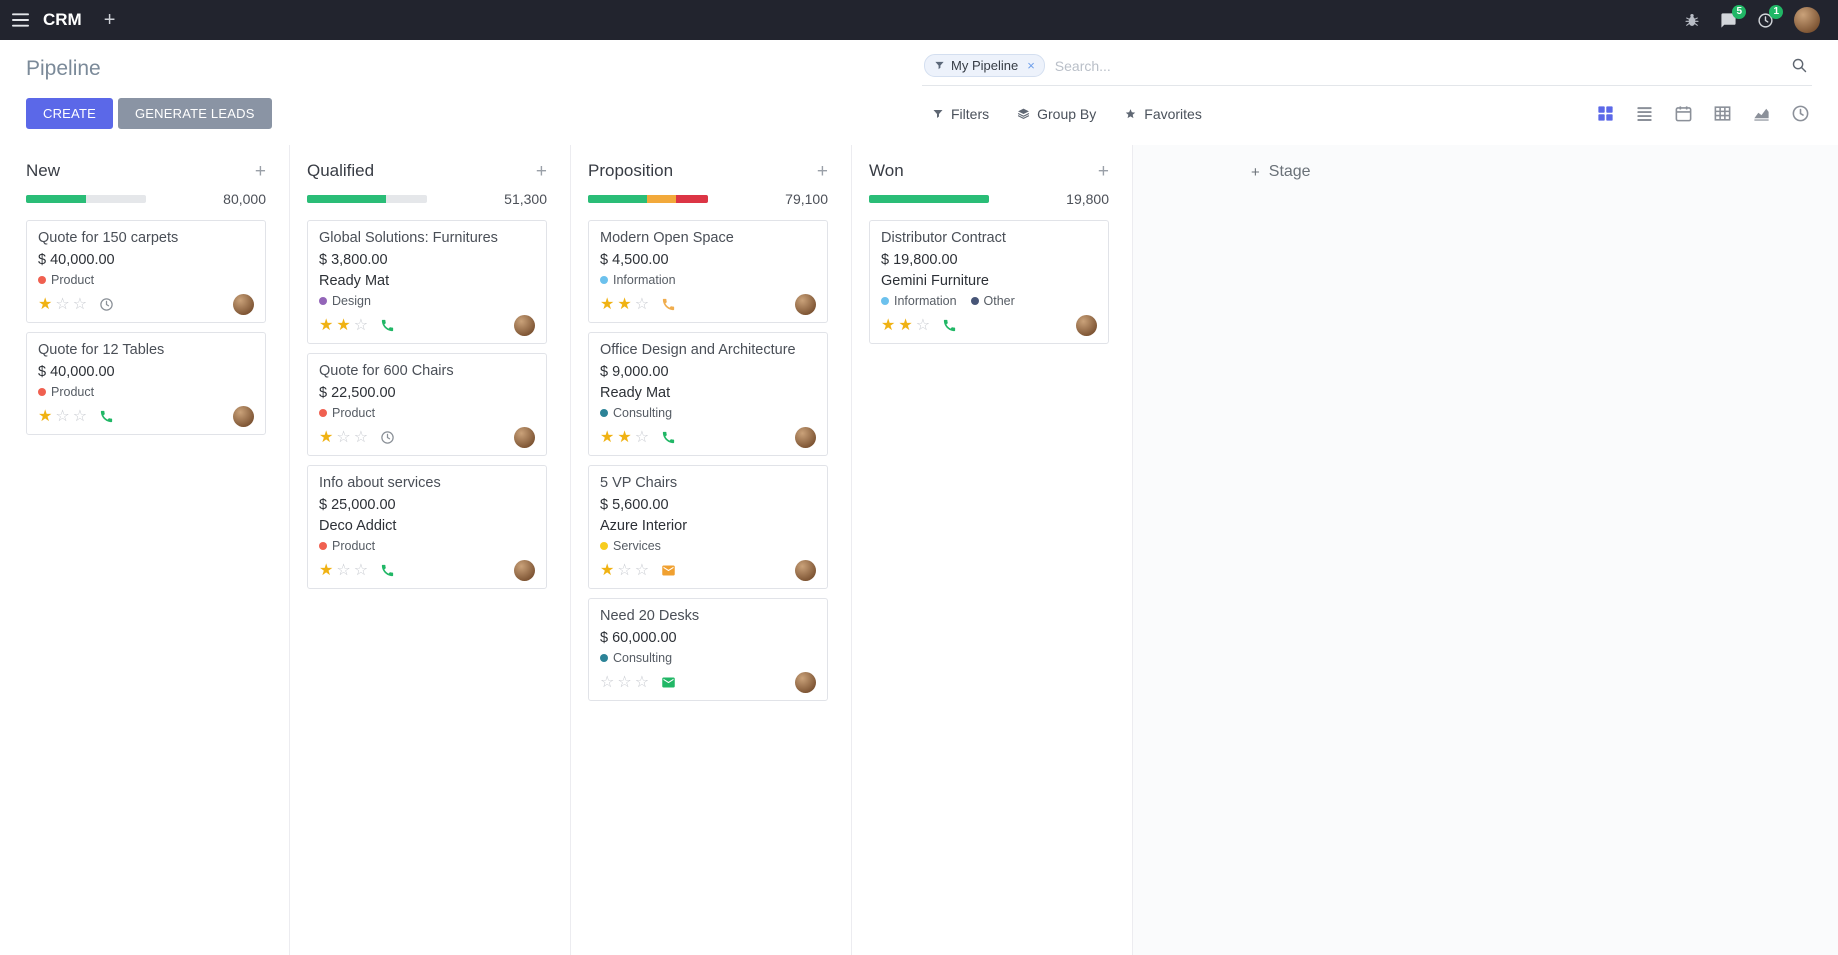 Image resolution: width=1838 pixels, height=955 pixels. Describe the element at coordinates (345, 301) in the screenshot. I see `card-tag: Design` at that location.